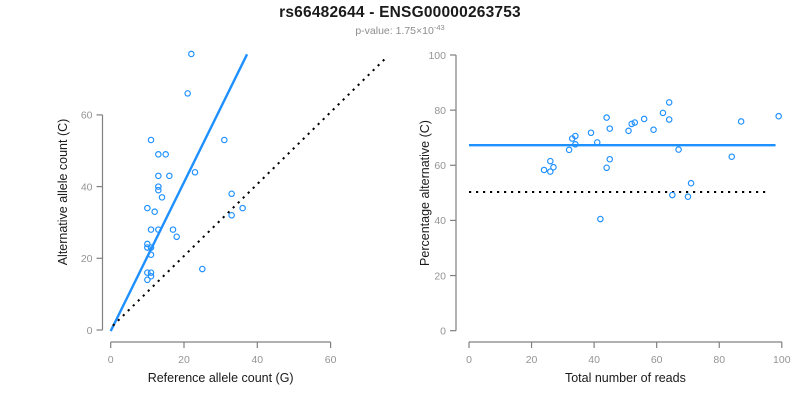 Image resolution: width=800 pixels, height=400 pixels. What do you see at coordinates (87, 116) in the screenshot?
I see `allele-counts-y-tick-label: 60` at bounding box center [87, 116].